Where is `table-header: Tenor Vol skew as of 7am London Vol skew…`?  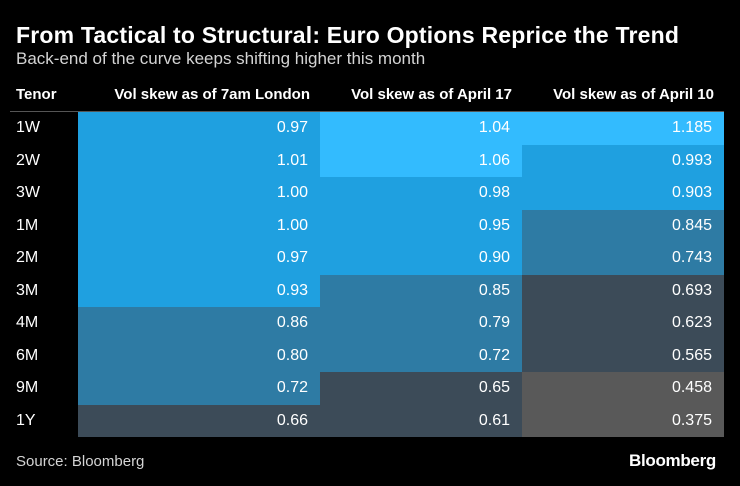
table-header: Tenor Vol skew as of 7am London Vol skew… is located at coordinates (370, 97).